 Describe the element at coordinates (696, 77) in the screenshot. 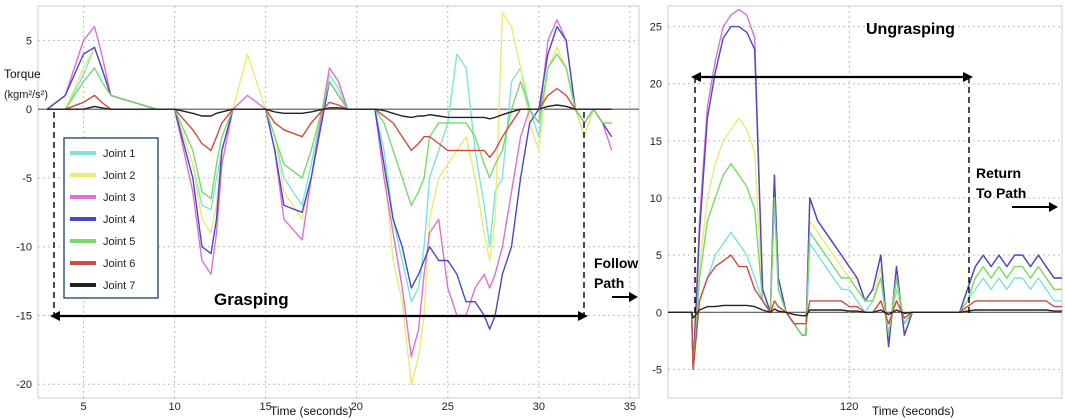

I see `ungrasping-arrowhead-left` at that location.